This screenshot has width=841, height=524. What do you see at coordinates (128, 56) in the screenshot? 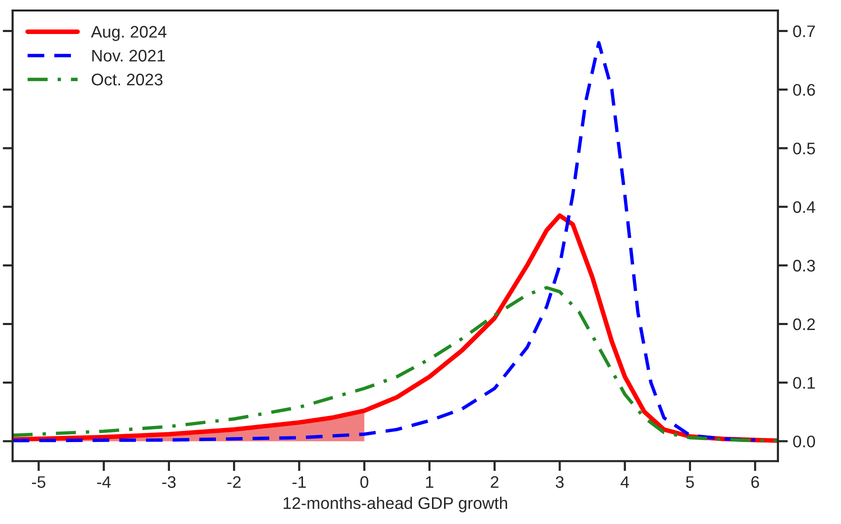
I see `legend-label: Nov. 2021` at bounding box center [128, 56].